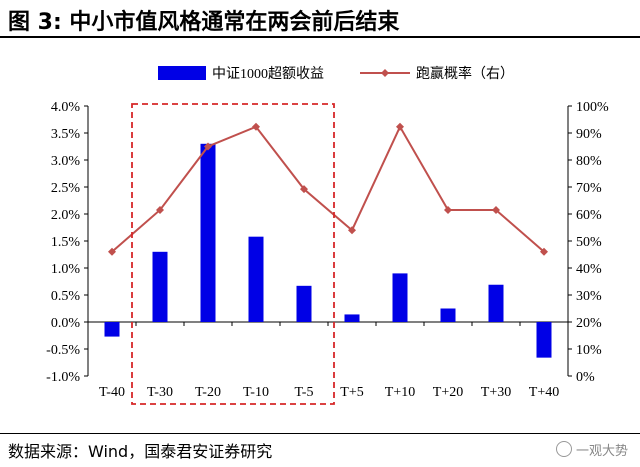 The width and height of the screenshot is (640, 467). What do you see at coordinates (563, 449) in the screenshot?
I see `wechat-icon` at bounding box center [563, 449].